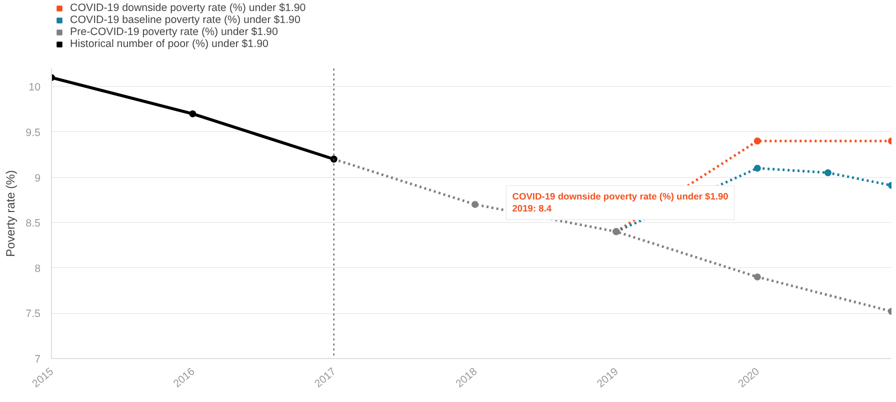 The image size is (896, 402). I want to click on y-tick-label: 8.5, so click(33, 224).